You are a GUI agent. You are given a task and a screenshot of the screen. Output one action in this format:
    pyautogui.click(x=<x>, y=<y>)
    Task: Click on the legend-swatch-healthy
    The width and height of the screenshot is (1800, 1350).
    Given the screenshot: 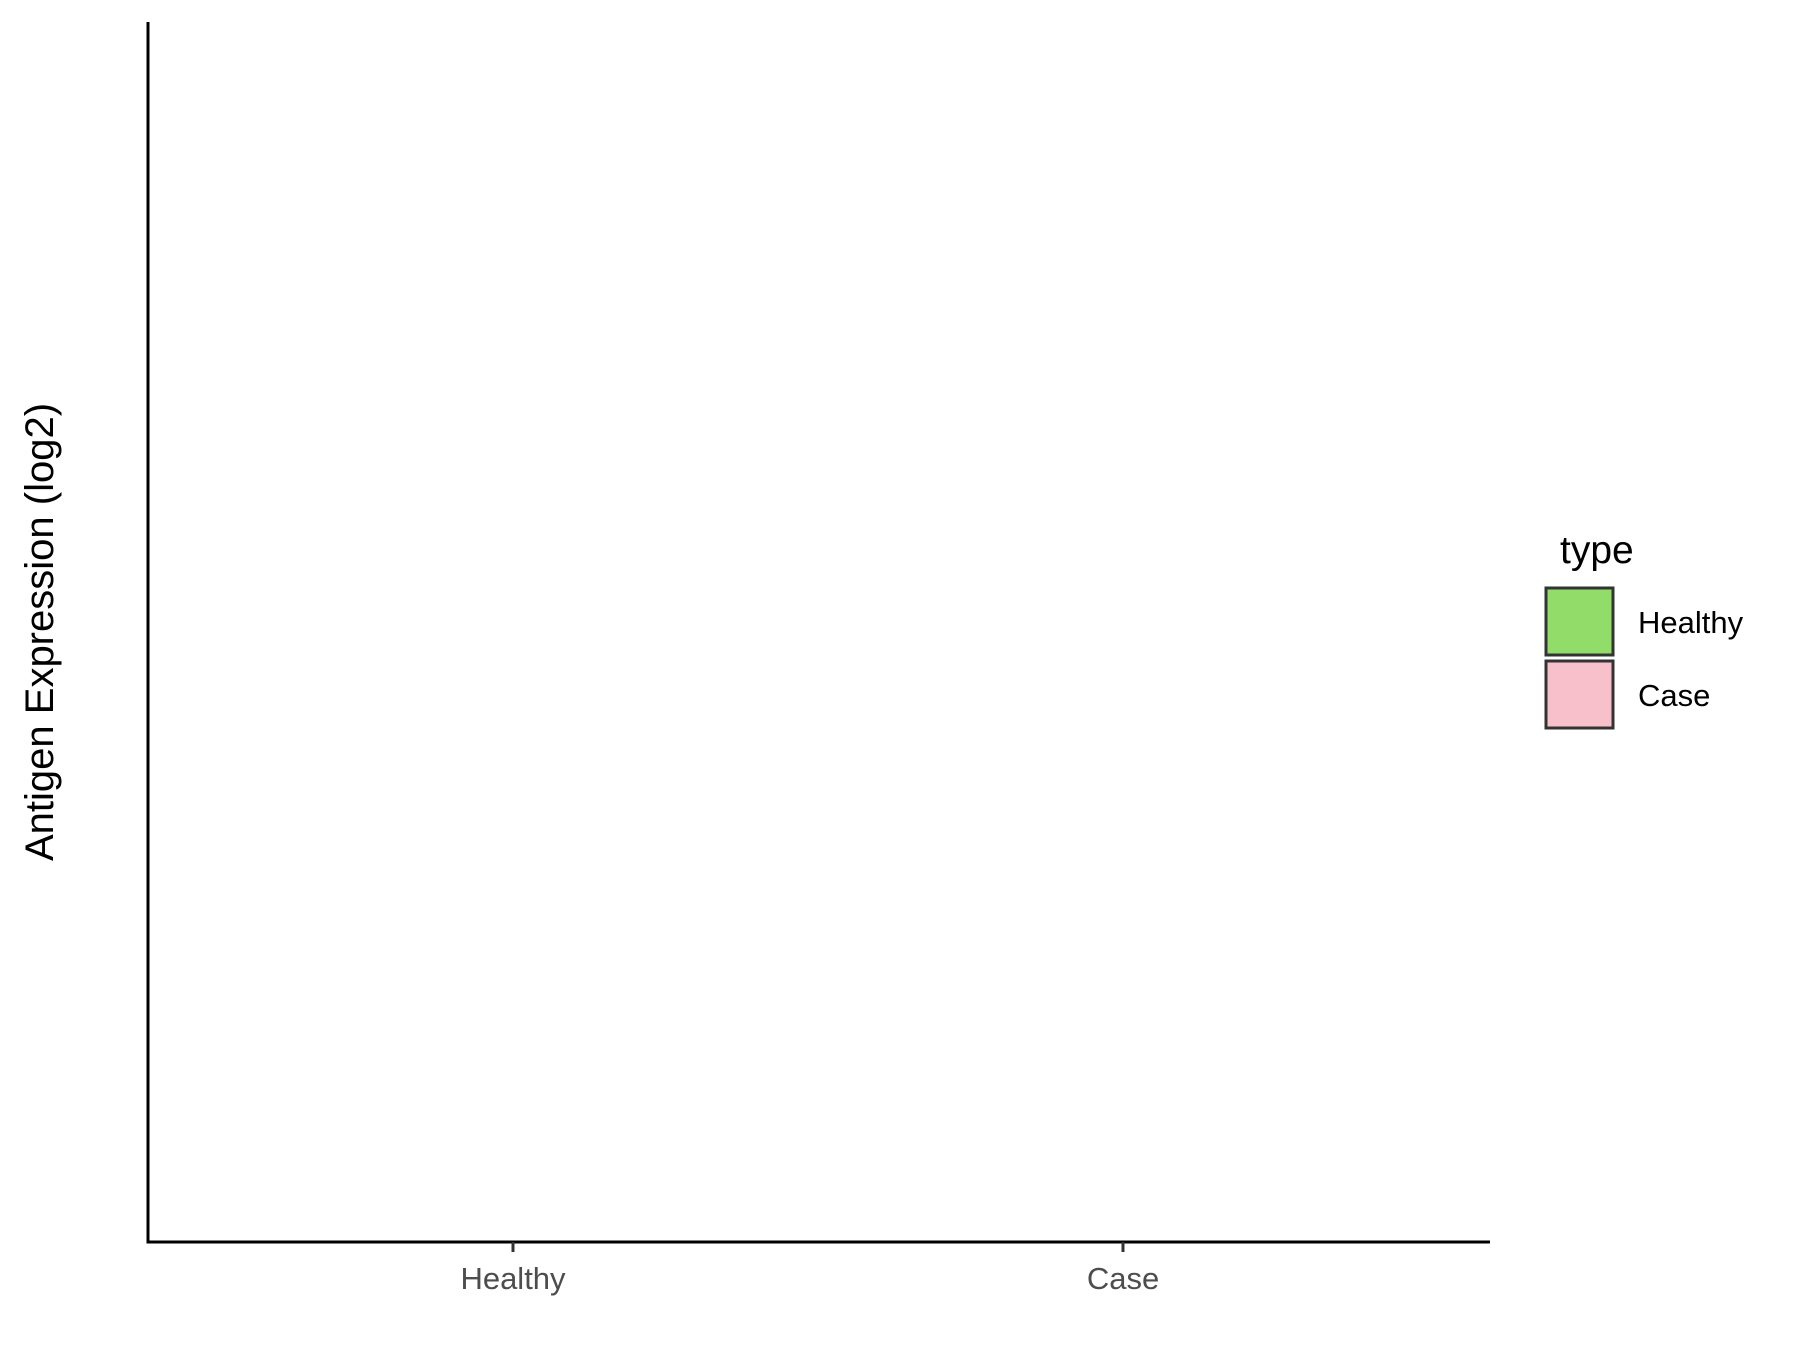 What is the action you would take?
    pyautogui.click(x=1579, y=621)
    